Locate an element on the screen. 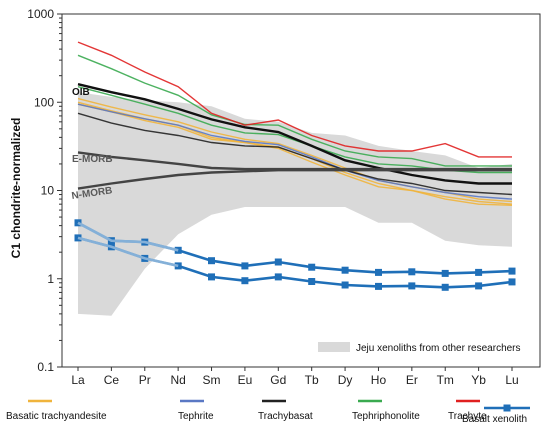  y-tick-label: 0.1 is located at coordinates (45, 367).